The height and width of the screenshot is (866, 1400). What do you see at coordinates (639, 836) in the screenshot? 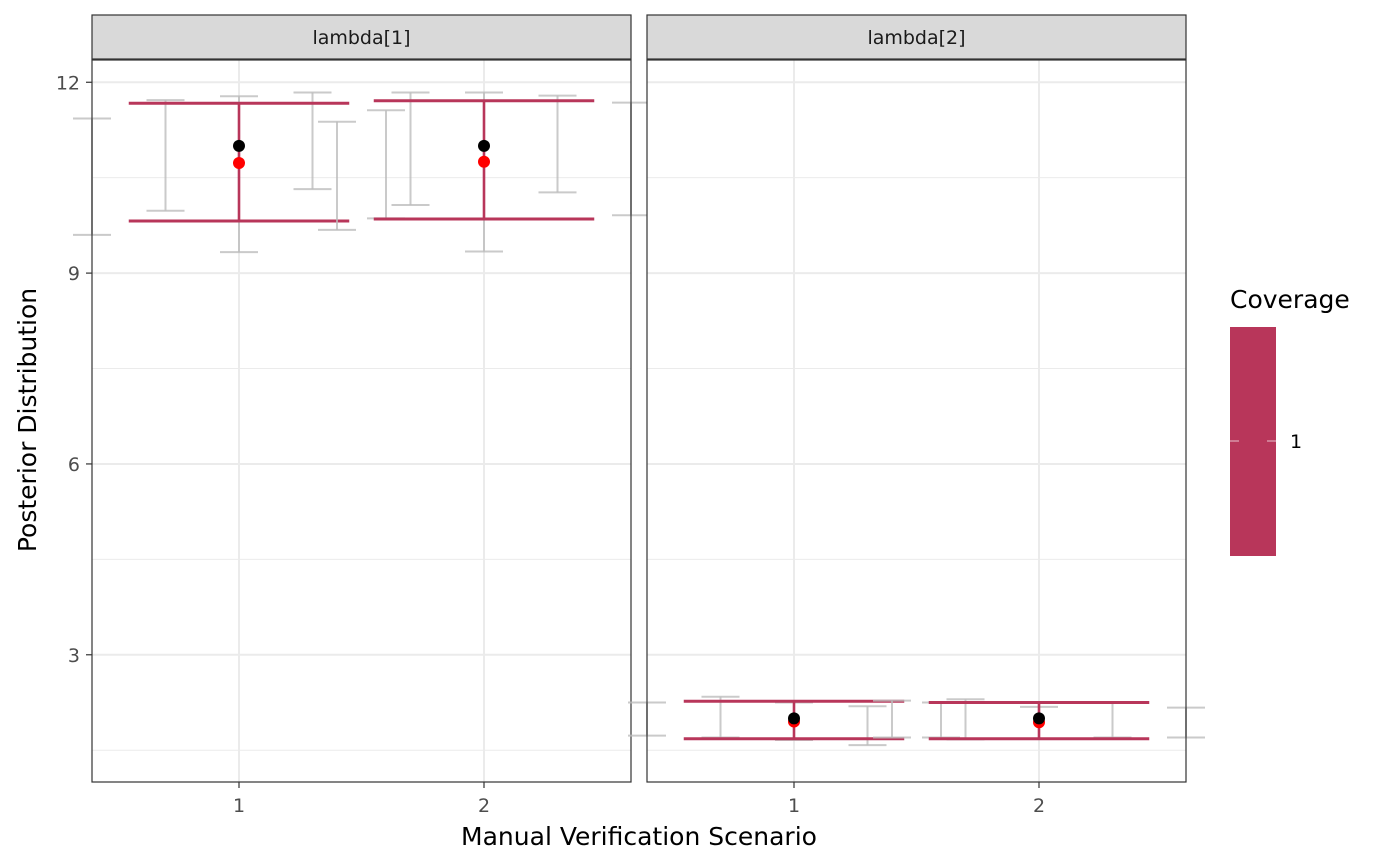
I see `x-axis-title: Manual Verification Scenario` at bounding box center [639, 836].